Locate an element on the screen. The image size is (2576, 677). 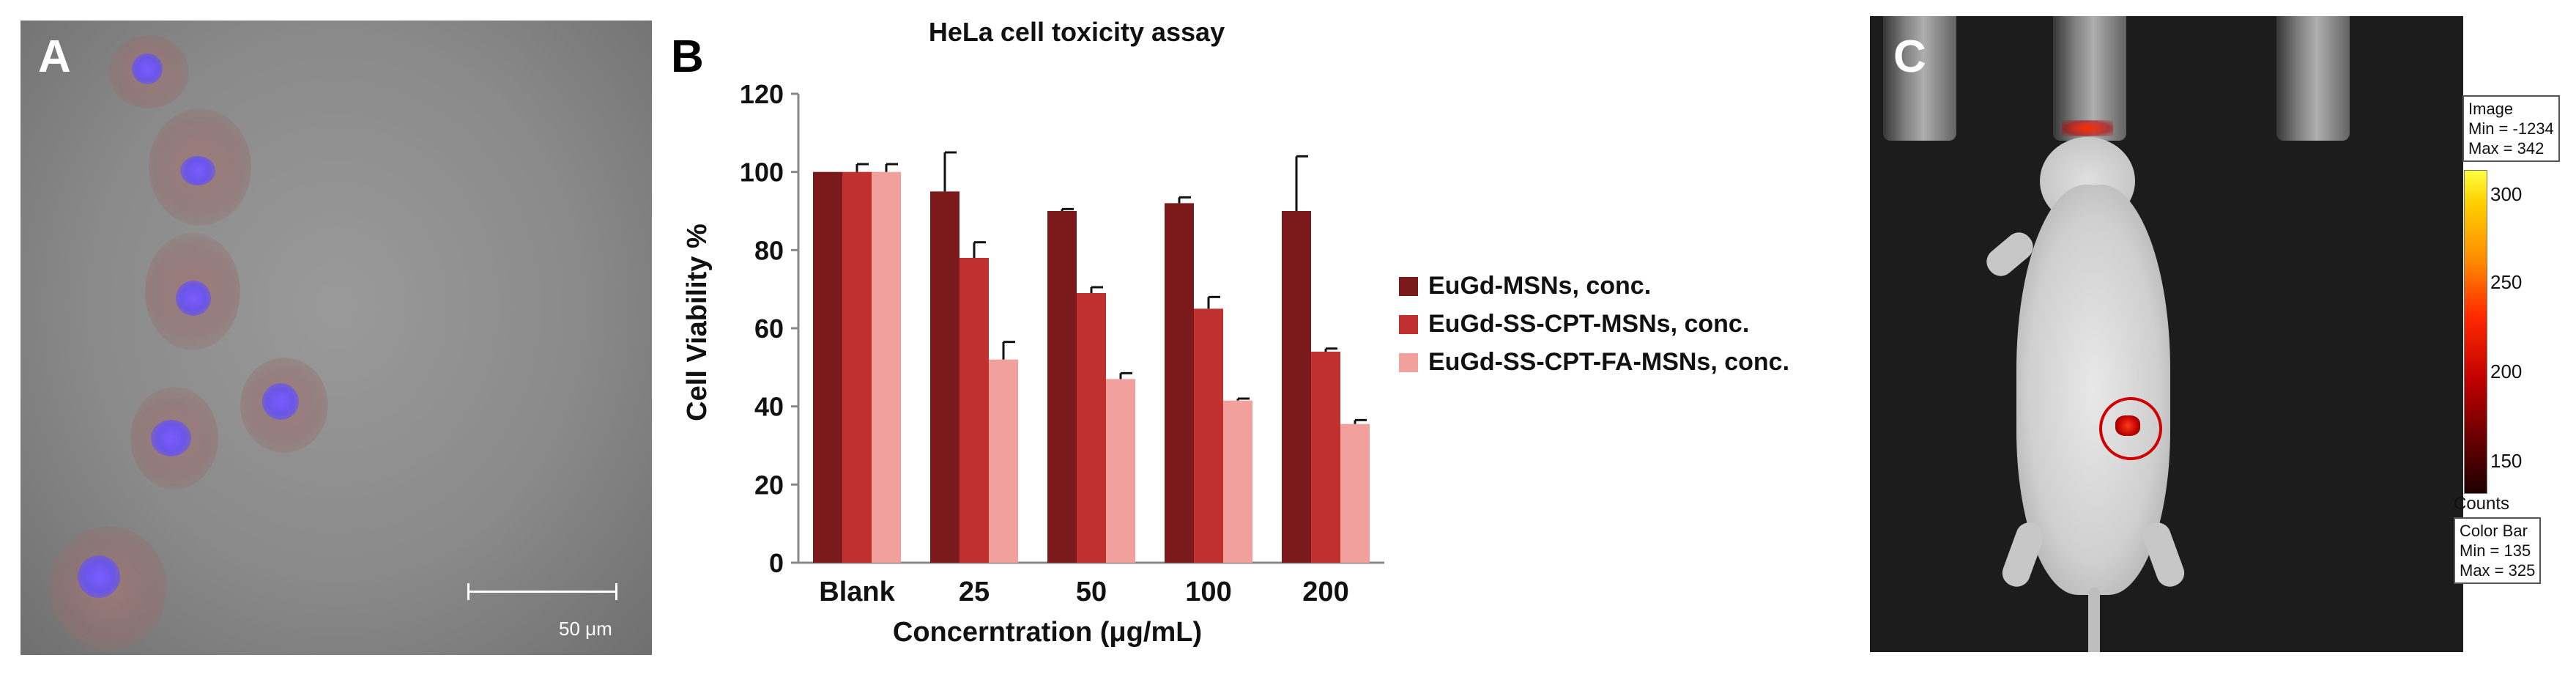
panel-letter-a: A is located at coordinates (54, 57).